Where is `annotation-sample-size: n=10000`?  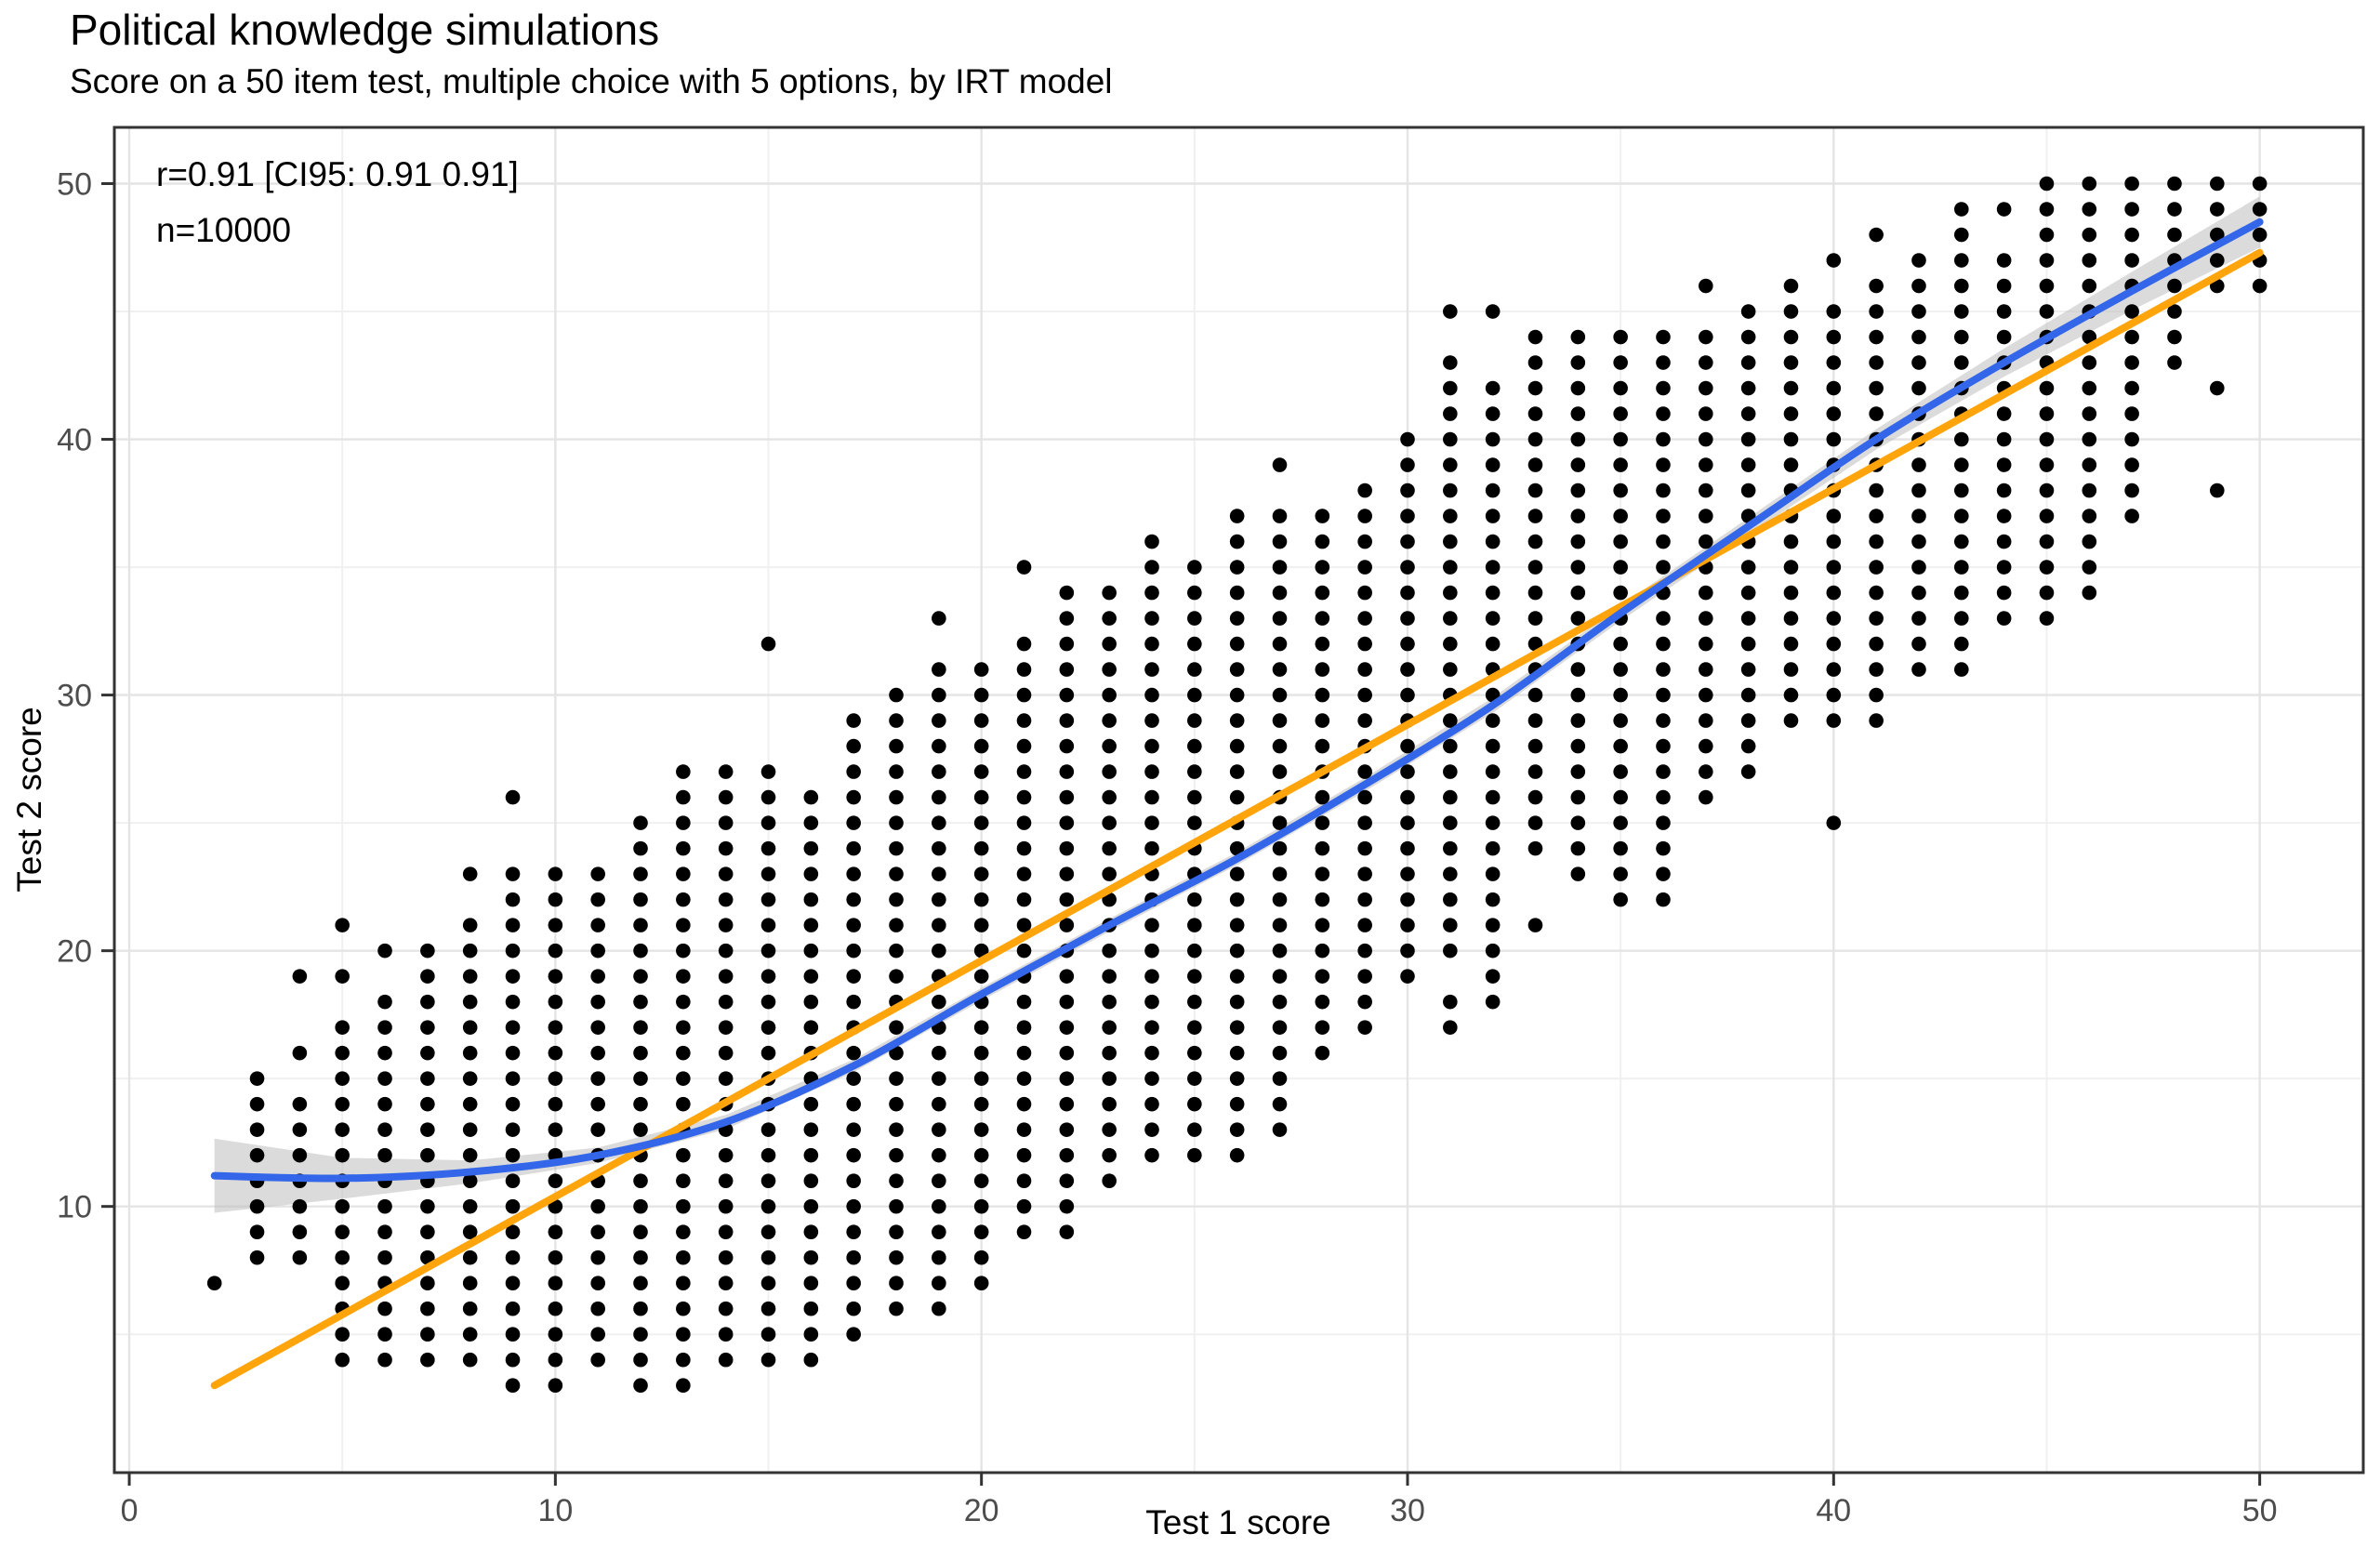 annotation-sample-size: n=10000 is located at coordinates (223, 230).